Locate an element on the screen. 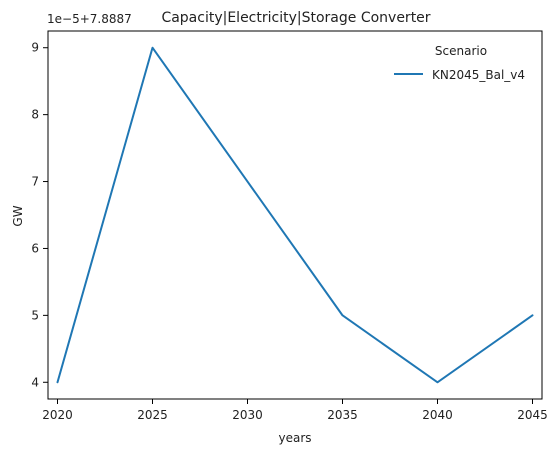  y-tick-label: 9 is located at coordinates (35, 48).